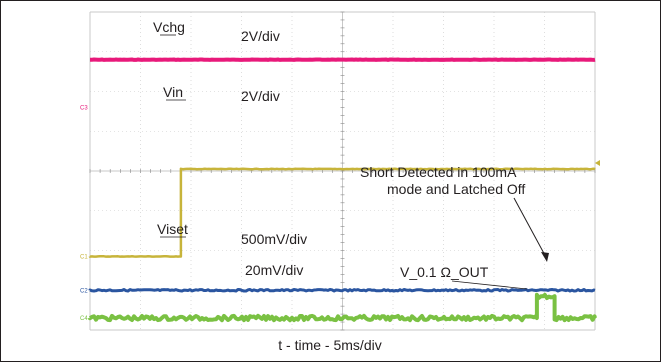 The image size is (661, 362). Describe the element at coordinates (84, 108) in the screenshot. I see `channel-marker-vchg: C3` at that location.